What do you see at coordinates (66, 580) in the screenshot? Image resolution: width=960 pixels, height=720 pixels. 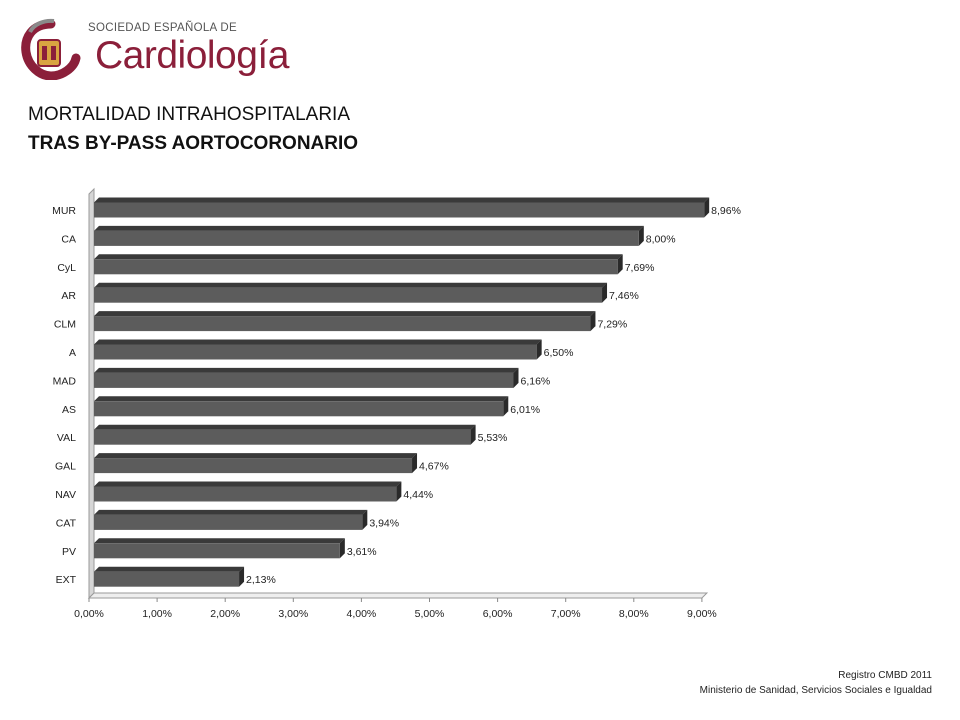 I see `category-label: EXT` at bounding box center [66, 580].